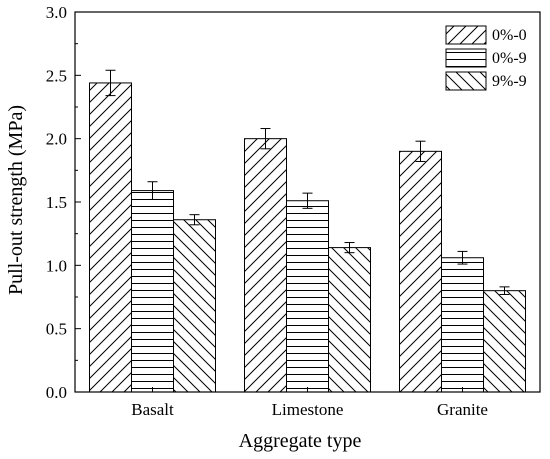  Describe the element at coordinates (509, 35) in the screenshot. I see `legend-label-1: 0%-0` at that location.